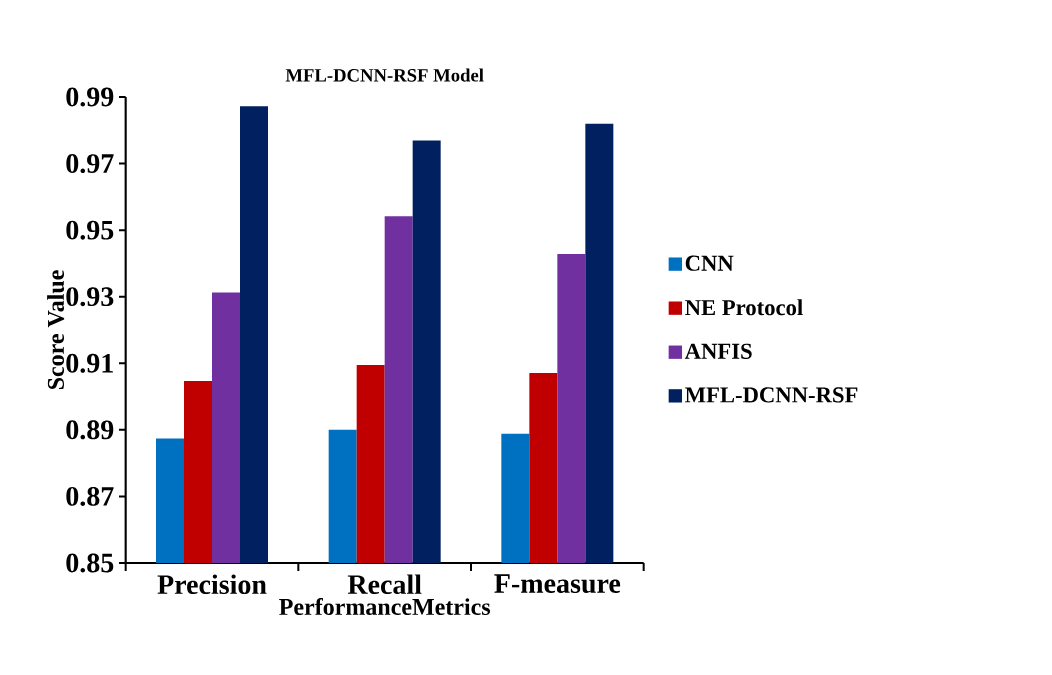  I want to click on y-tick-label: 0.95, so click(90, 230).